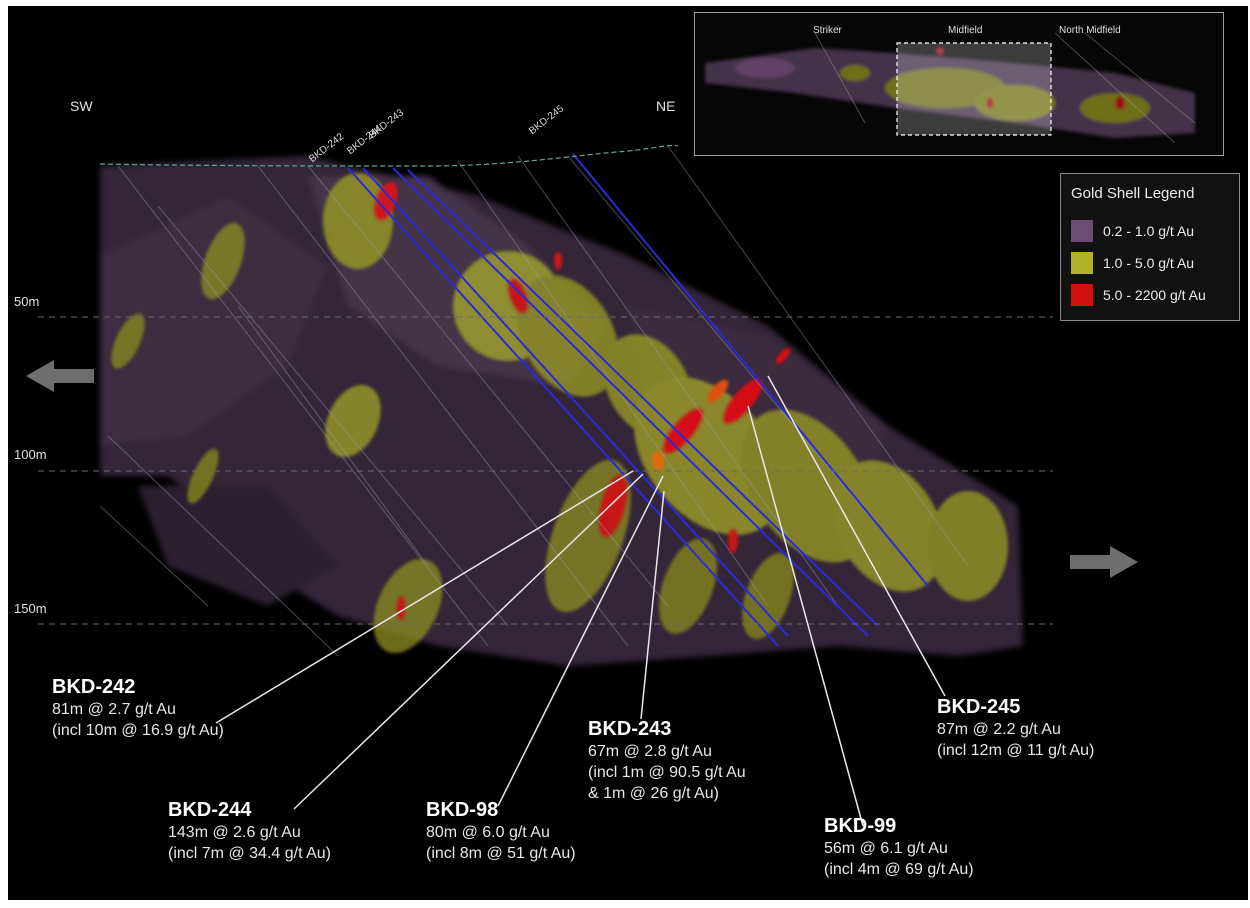  Describe the element at coordinates (1082, 295) in the screenshot. I see `legend-swatch-high` at that location.